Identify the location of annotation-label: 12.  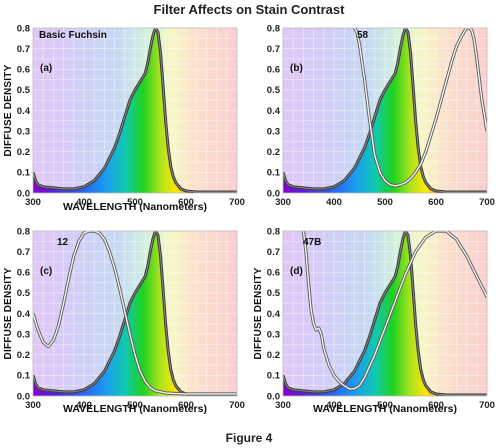
(63, 242).